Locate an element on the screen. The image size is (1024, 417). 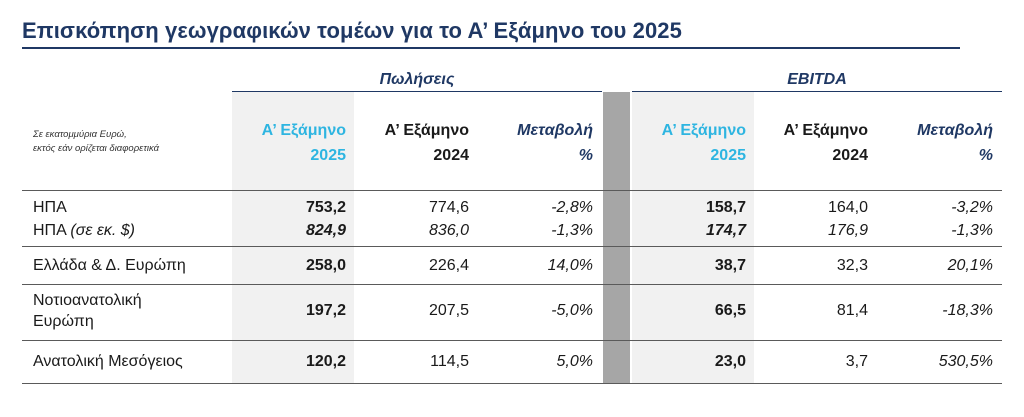
ebitda-current-cell: 38,7 is located at coordinates (730, 265).